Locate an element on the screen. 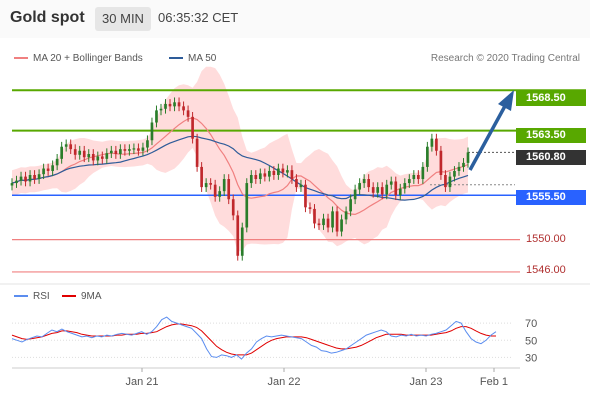  rsi-tick-label: 50 is located at coordinates (531, 341).